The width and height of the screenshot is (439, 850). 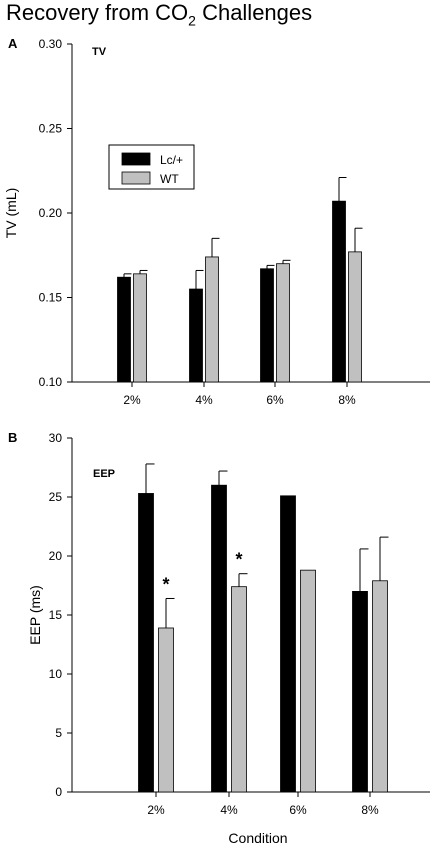 What do you see at coordinates (257, 838) in the screenshot?
I see `x-axis-title: Condition` at bounding box center [257, 838].